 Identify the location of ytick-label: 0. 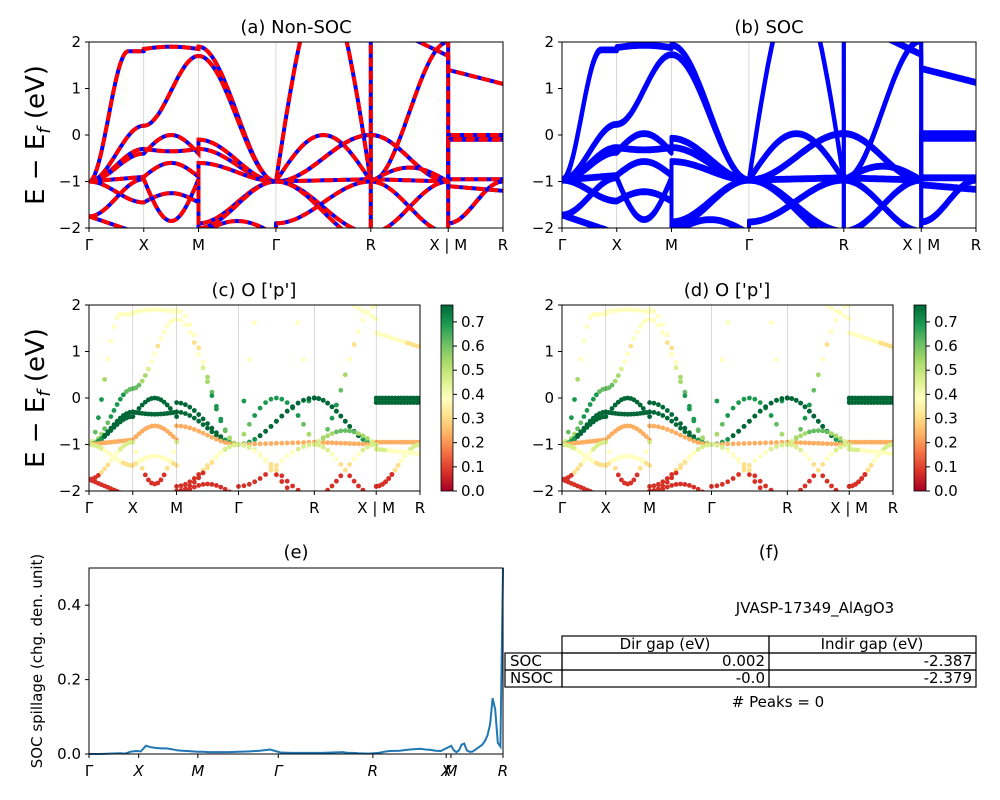
(549, 135).